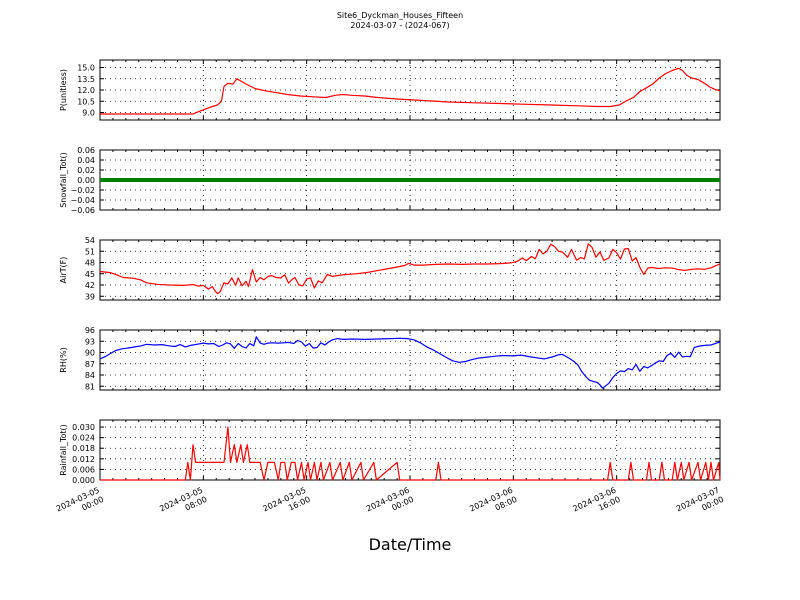 The image size is (800, 600). Describe the element at coordinates (83, 438) in the screenshot. I see `rainfall-ytick-label: 0.024` at that location.